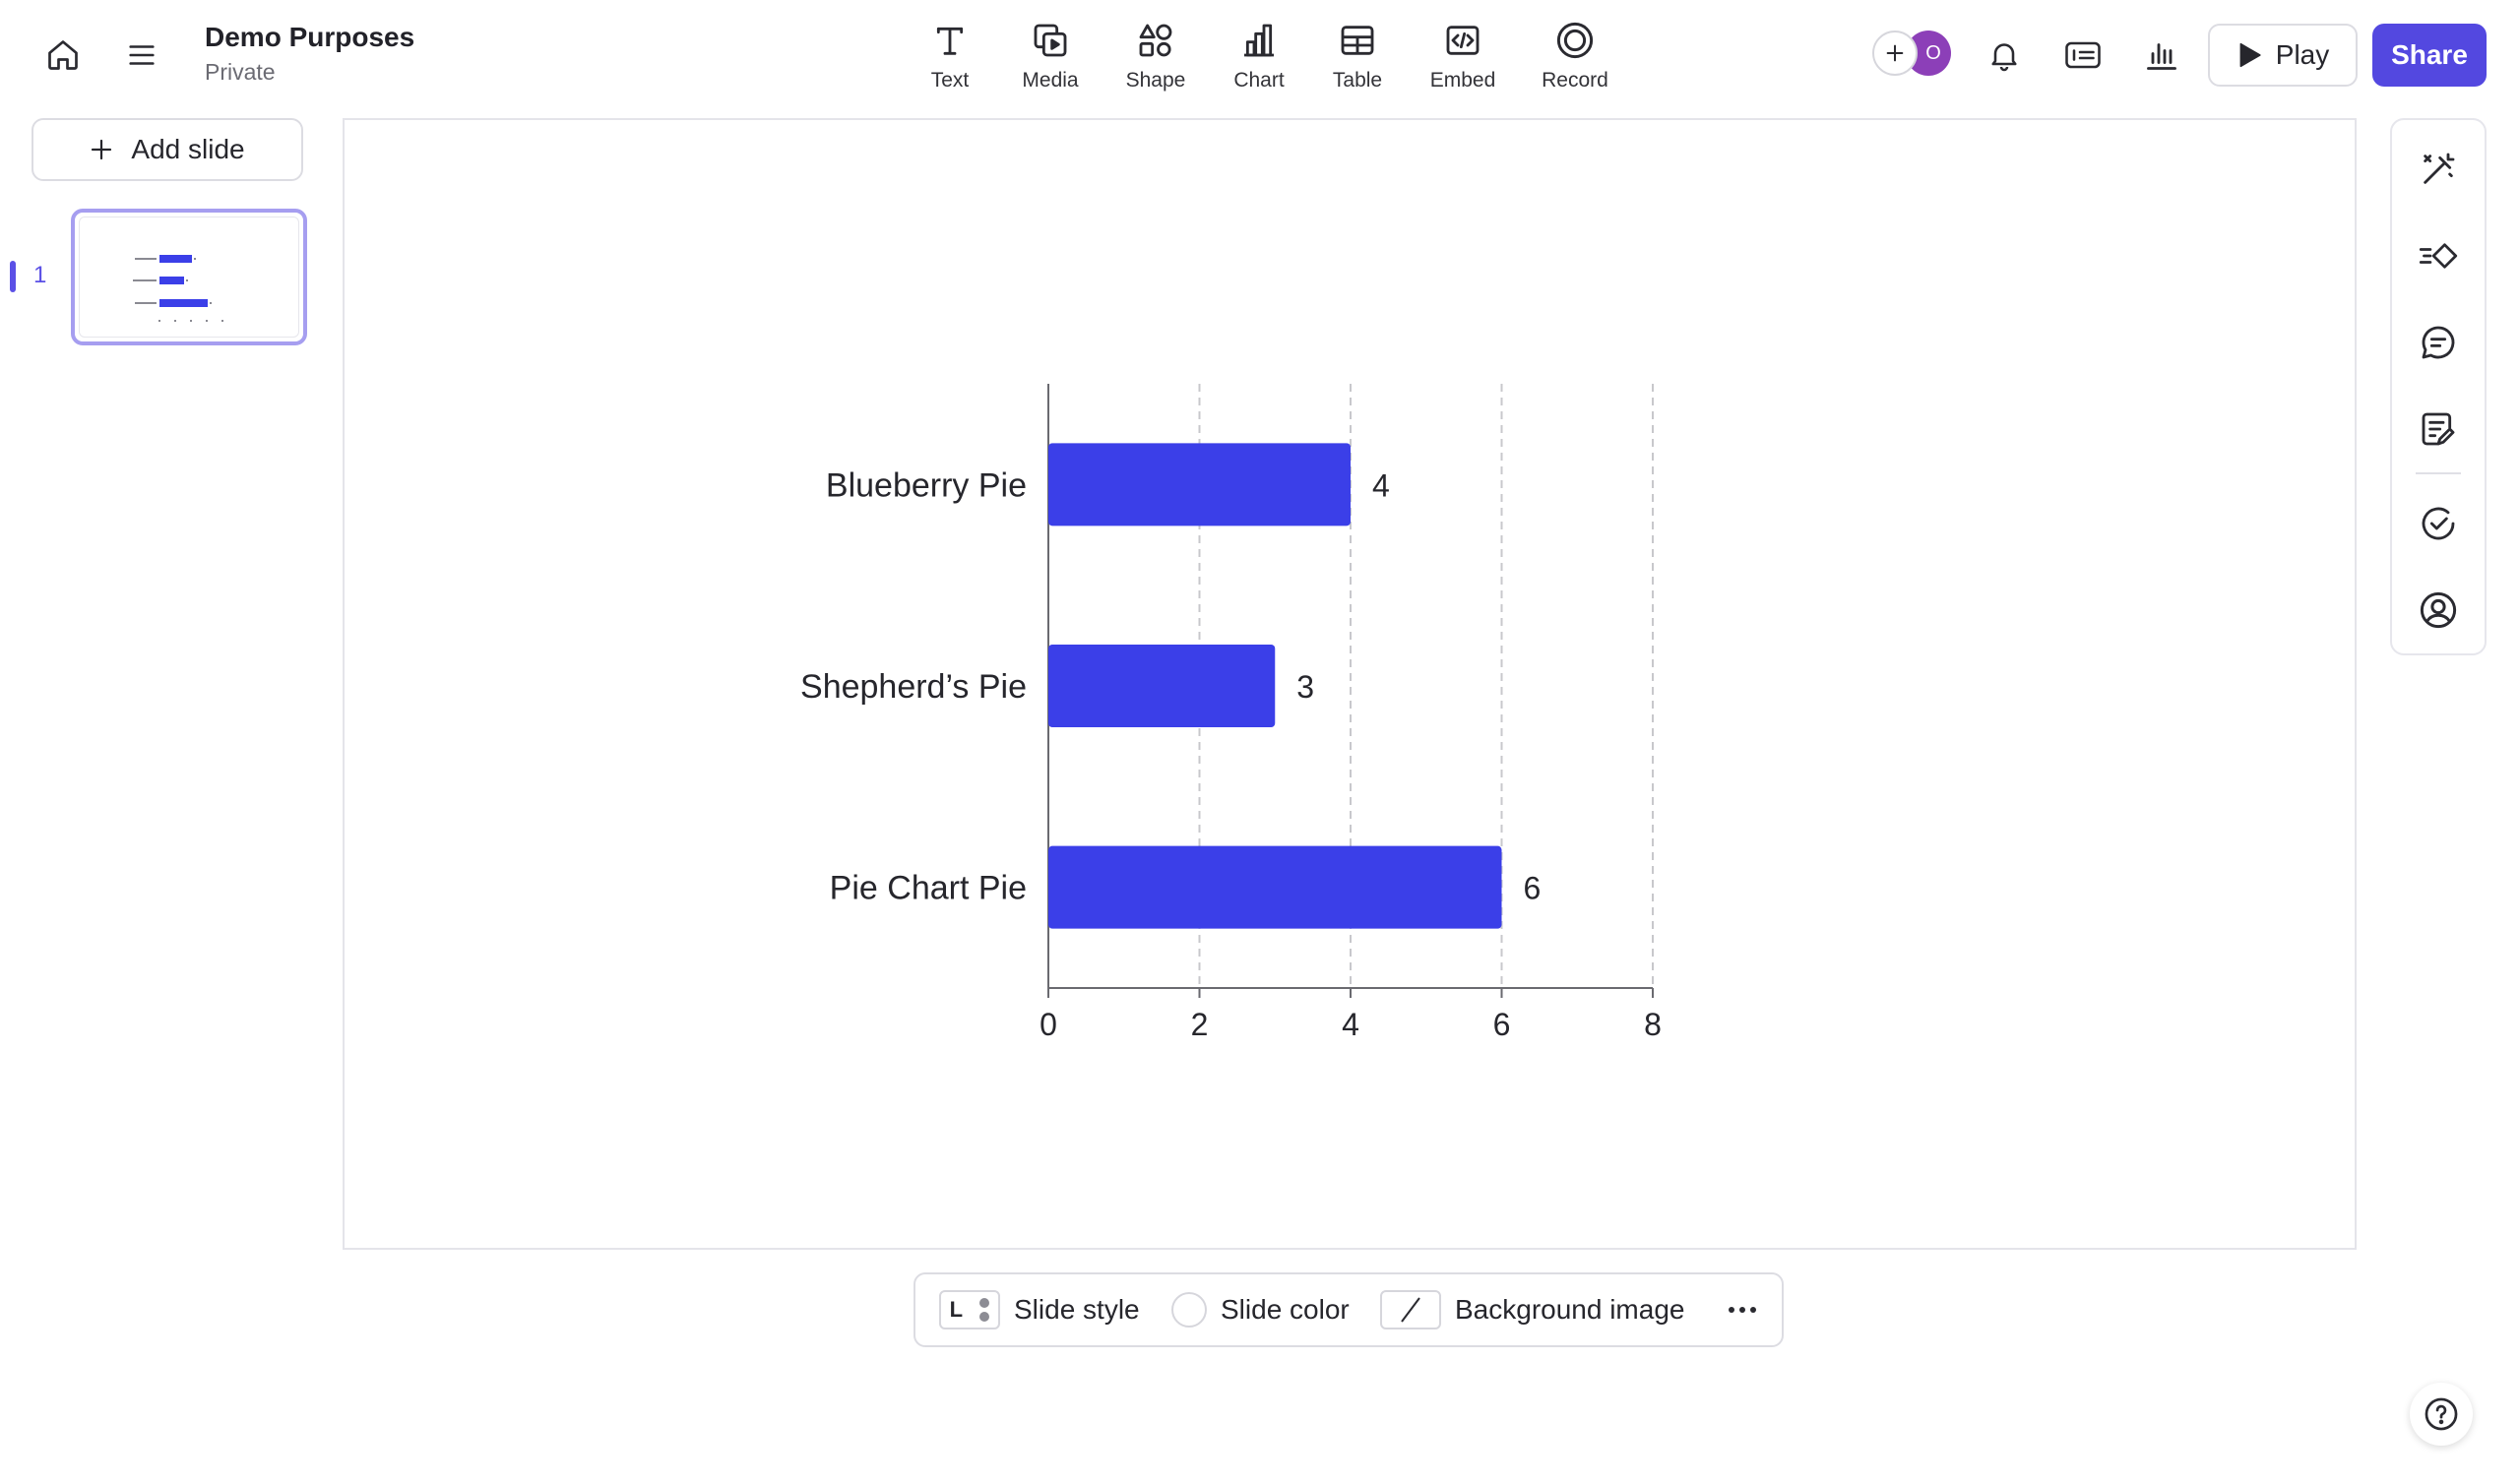 This screenshot has height=1484, width=2520. What do you see at coordinates (1462, 81) in the screenshot?
I see `tool-embed-label: Embed` at bounding box center [1462, 81].